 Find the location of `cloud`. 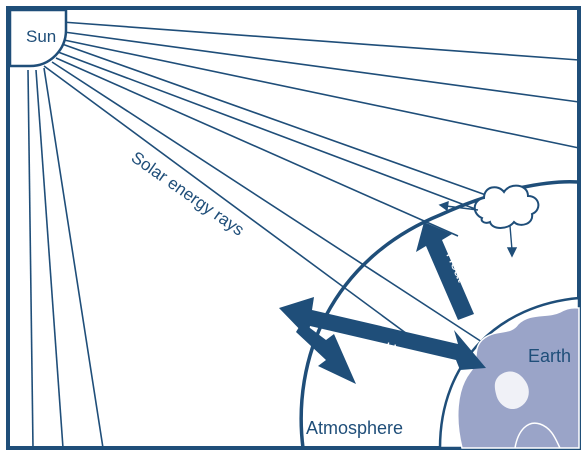

cloud is located at coordinates (489, 221).